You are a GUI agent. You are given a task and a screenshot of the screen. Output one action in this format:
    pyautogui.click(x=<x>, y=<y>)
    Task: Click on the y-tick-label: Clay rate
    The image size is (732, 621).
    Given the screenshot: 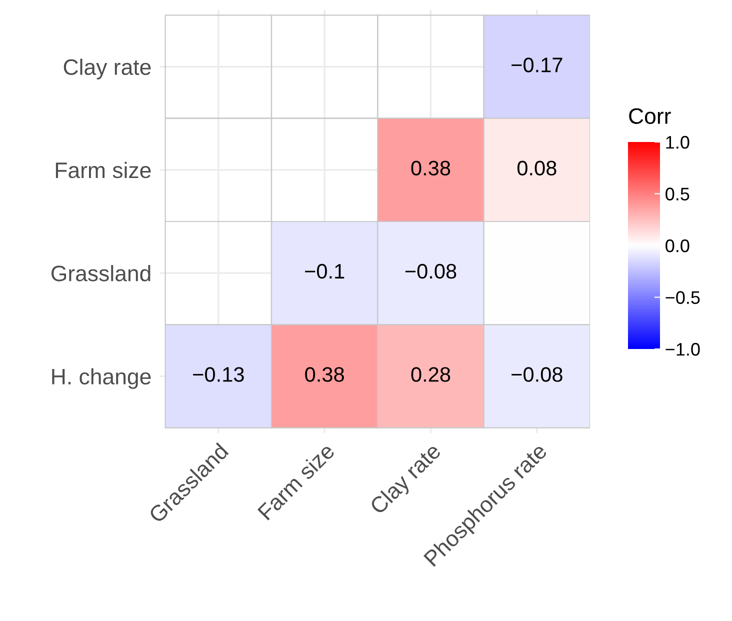 What is the action you would take?
    pyautogui.click(x=107, y=69)
    